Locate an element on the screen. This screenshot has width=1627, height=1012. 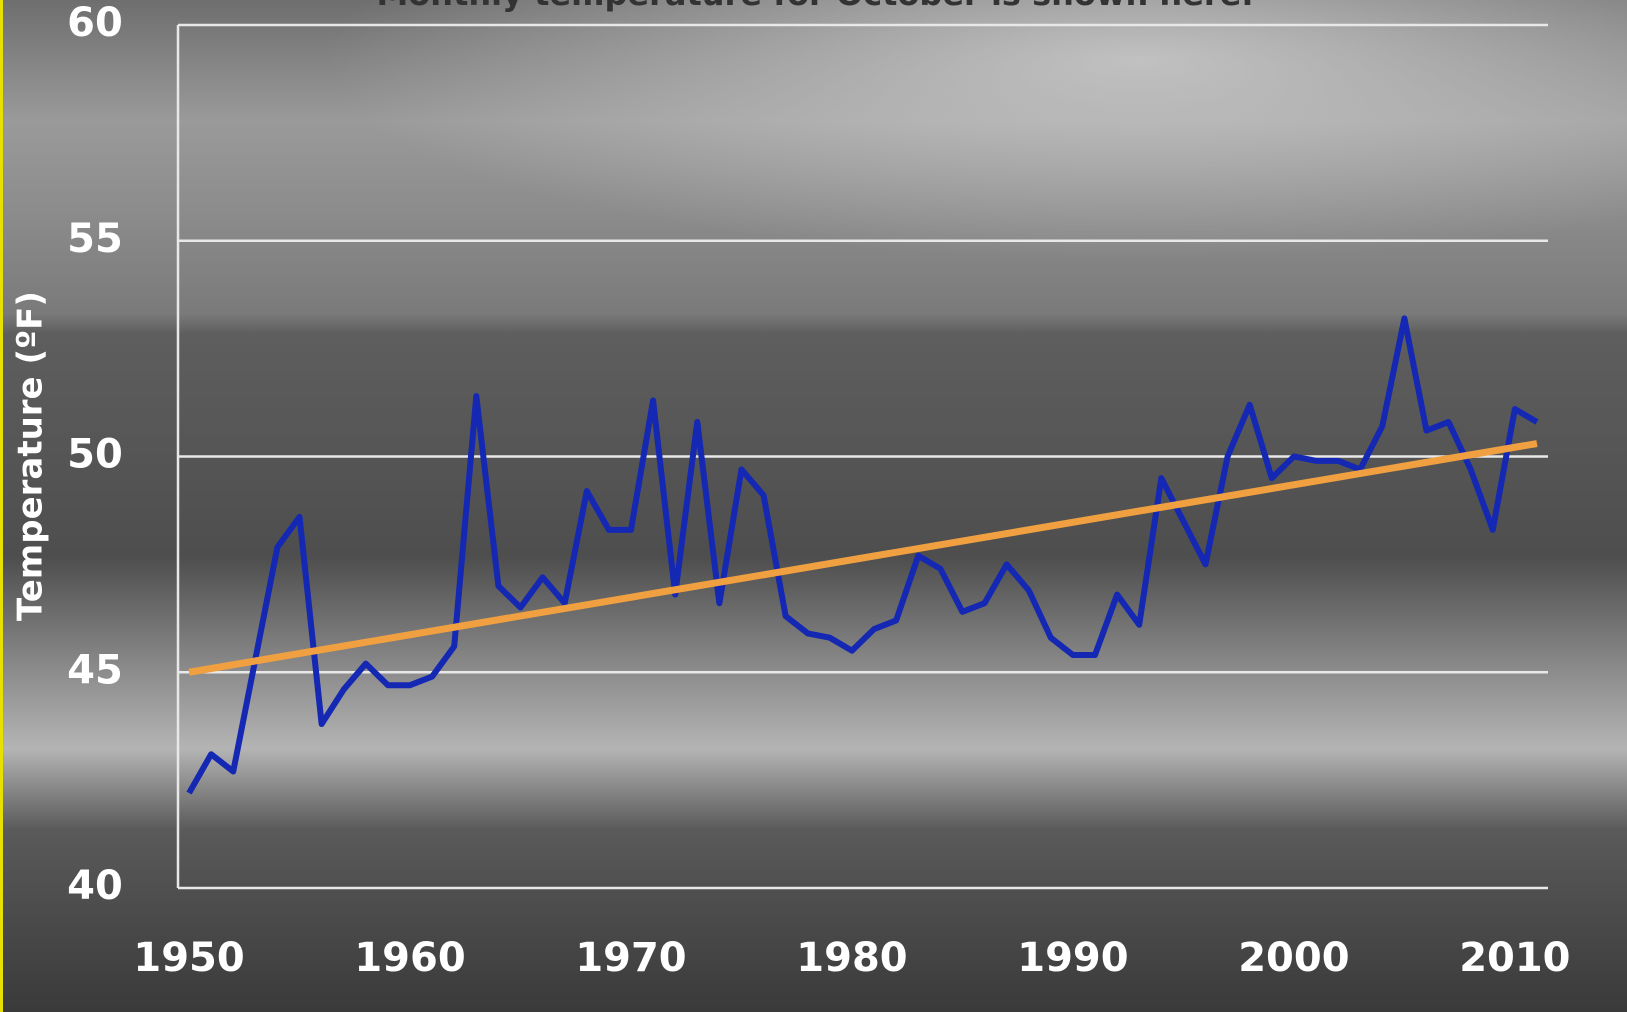
edge-strip is located at coordinates (1, 506).